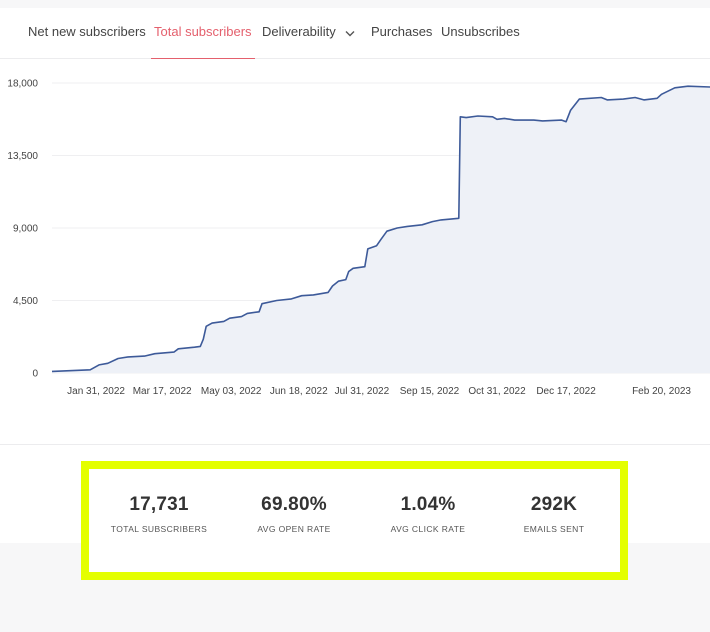  I want to click on y-tick-label: 18,000, so click(22, 84).